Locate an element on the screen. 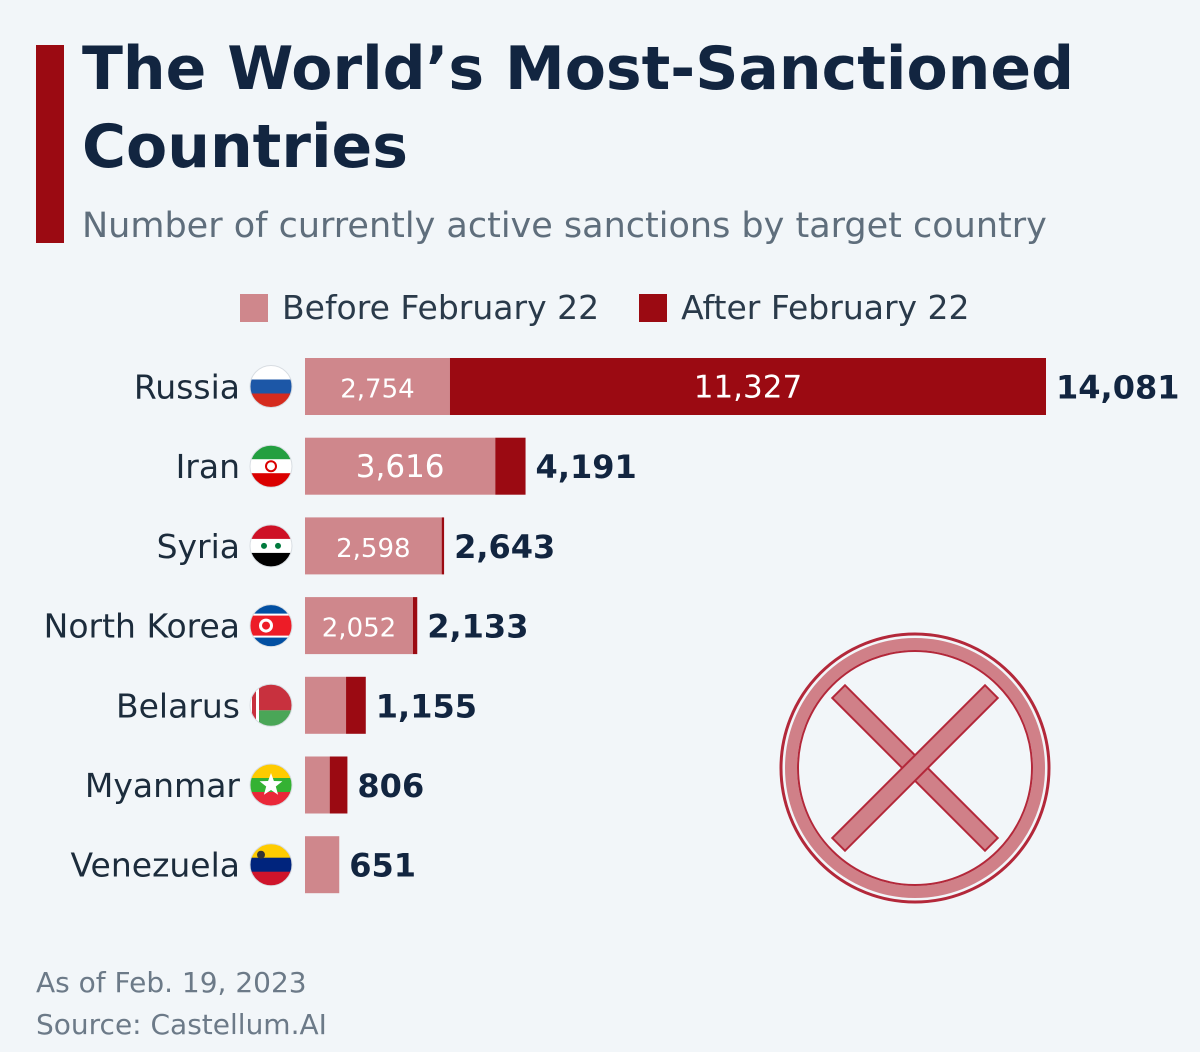 This screenshot has height=1052, width=1200. bar-total-label: 2,133 is located at coordinates (477, 627).